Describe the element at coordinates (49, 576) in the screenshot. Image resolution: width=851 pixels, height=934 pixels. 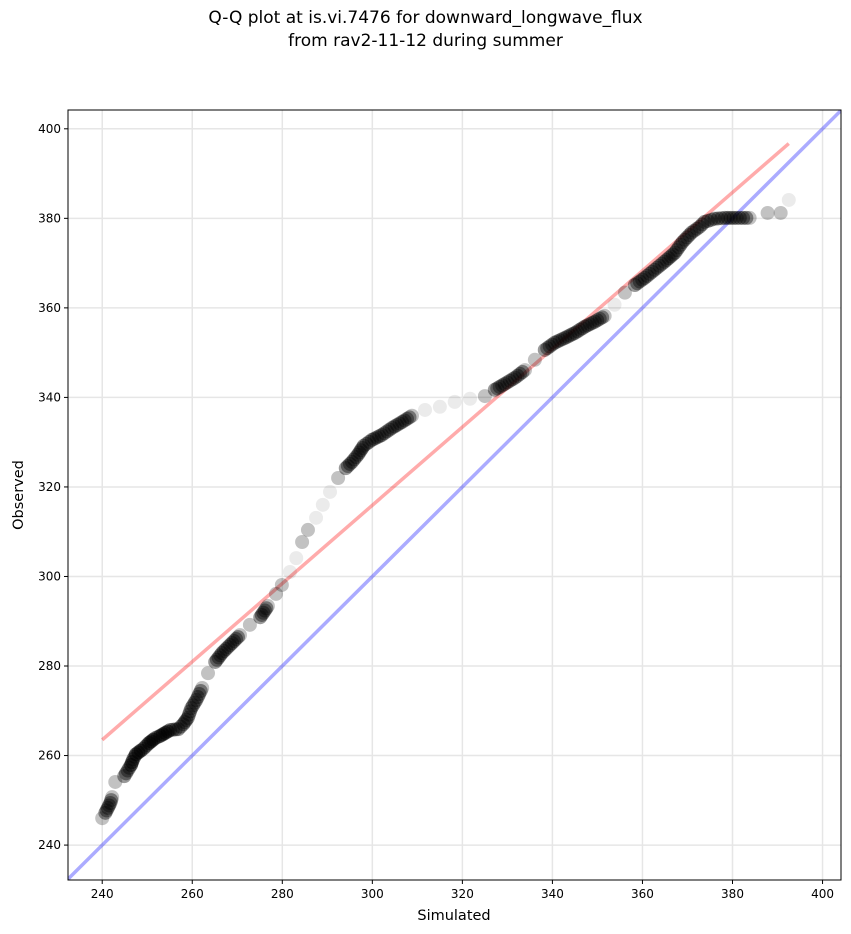
I see `y-tick-label: 300` at that location.